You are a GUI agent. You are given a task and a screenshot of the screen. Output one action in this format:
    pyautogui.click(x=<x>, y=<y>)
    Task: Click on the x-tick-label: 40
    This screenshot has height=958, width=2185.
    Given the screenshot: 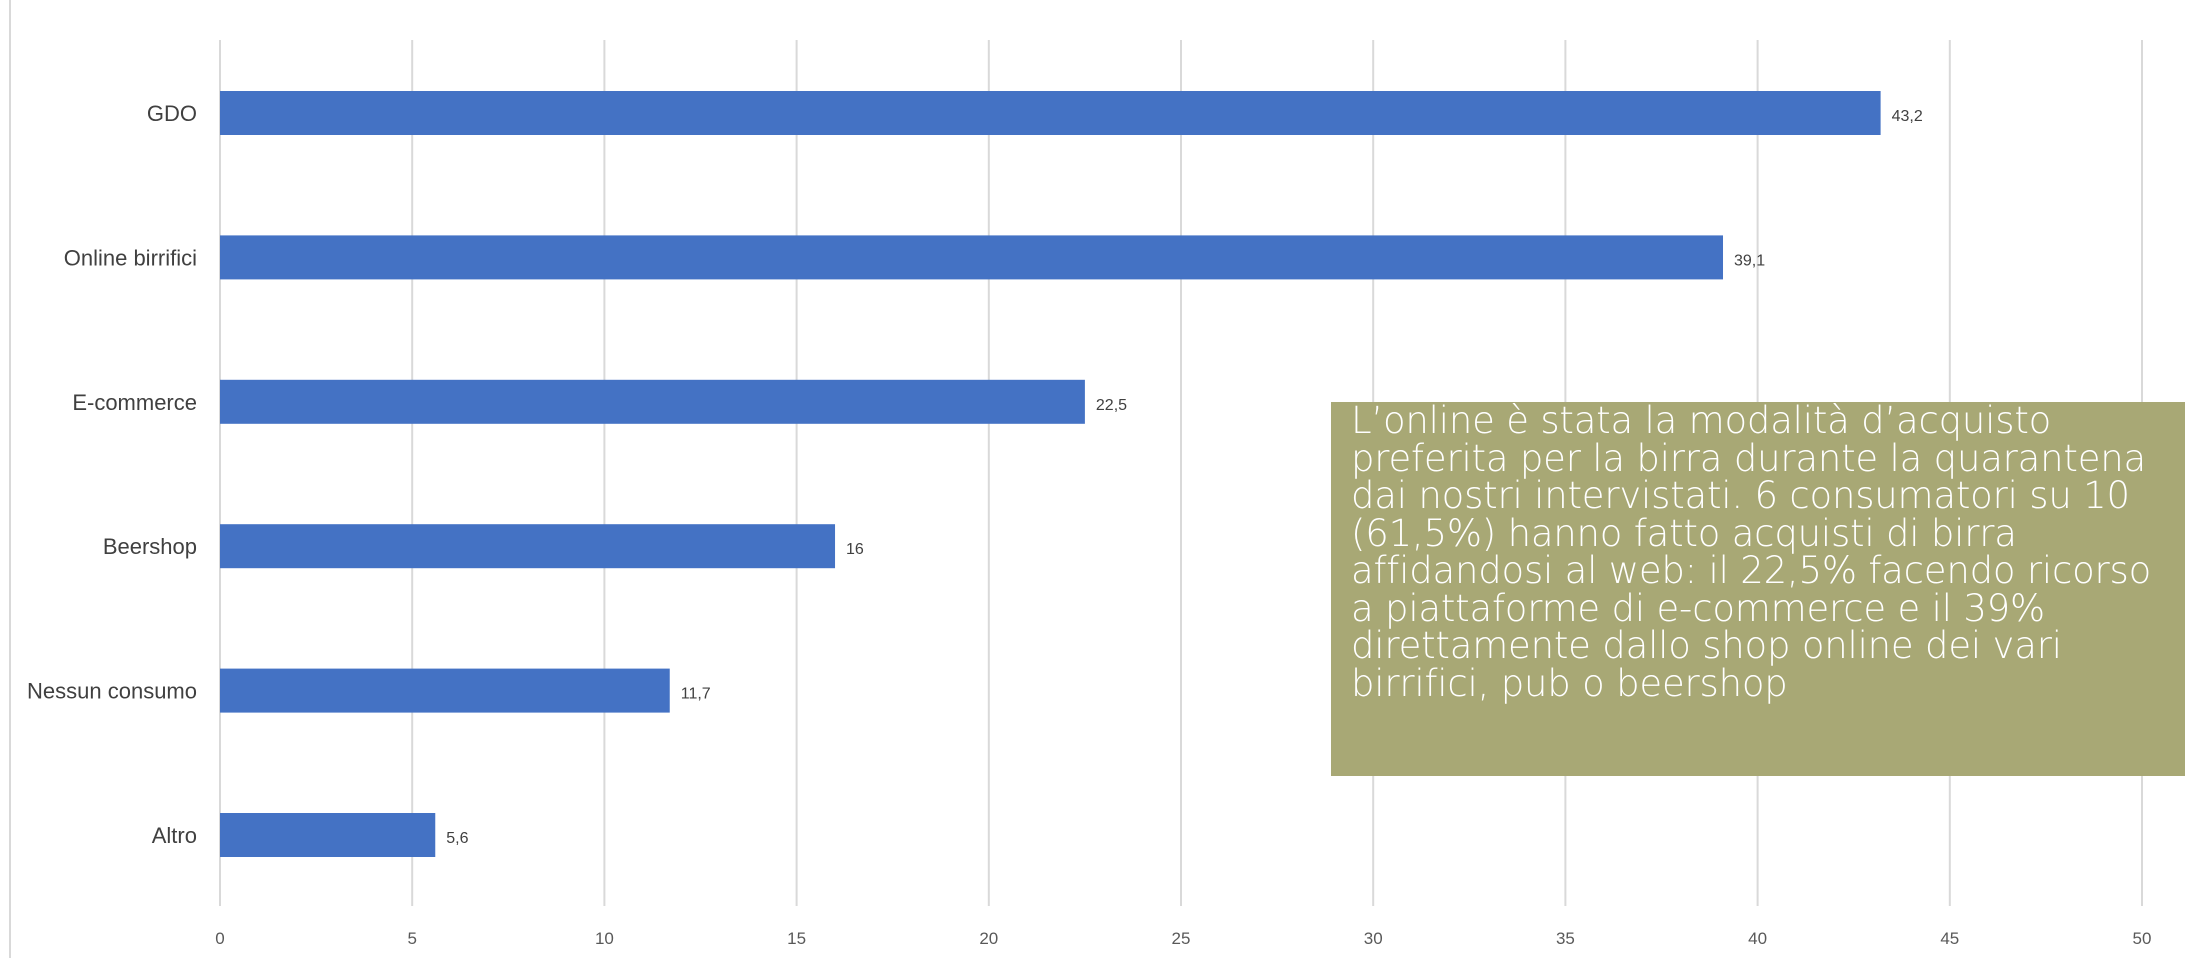 What is the action you would take?
    pyautogui.click(x=1757, y=938)
    